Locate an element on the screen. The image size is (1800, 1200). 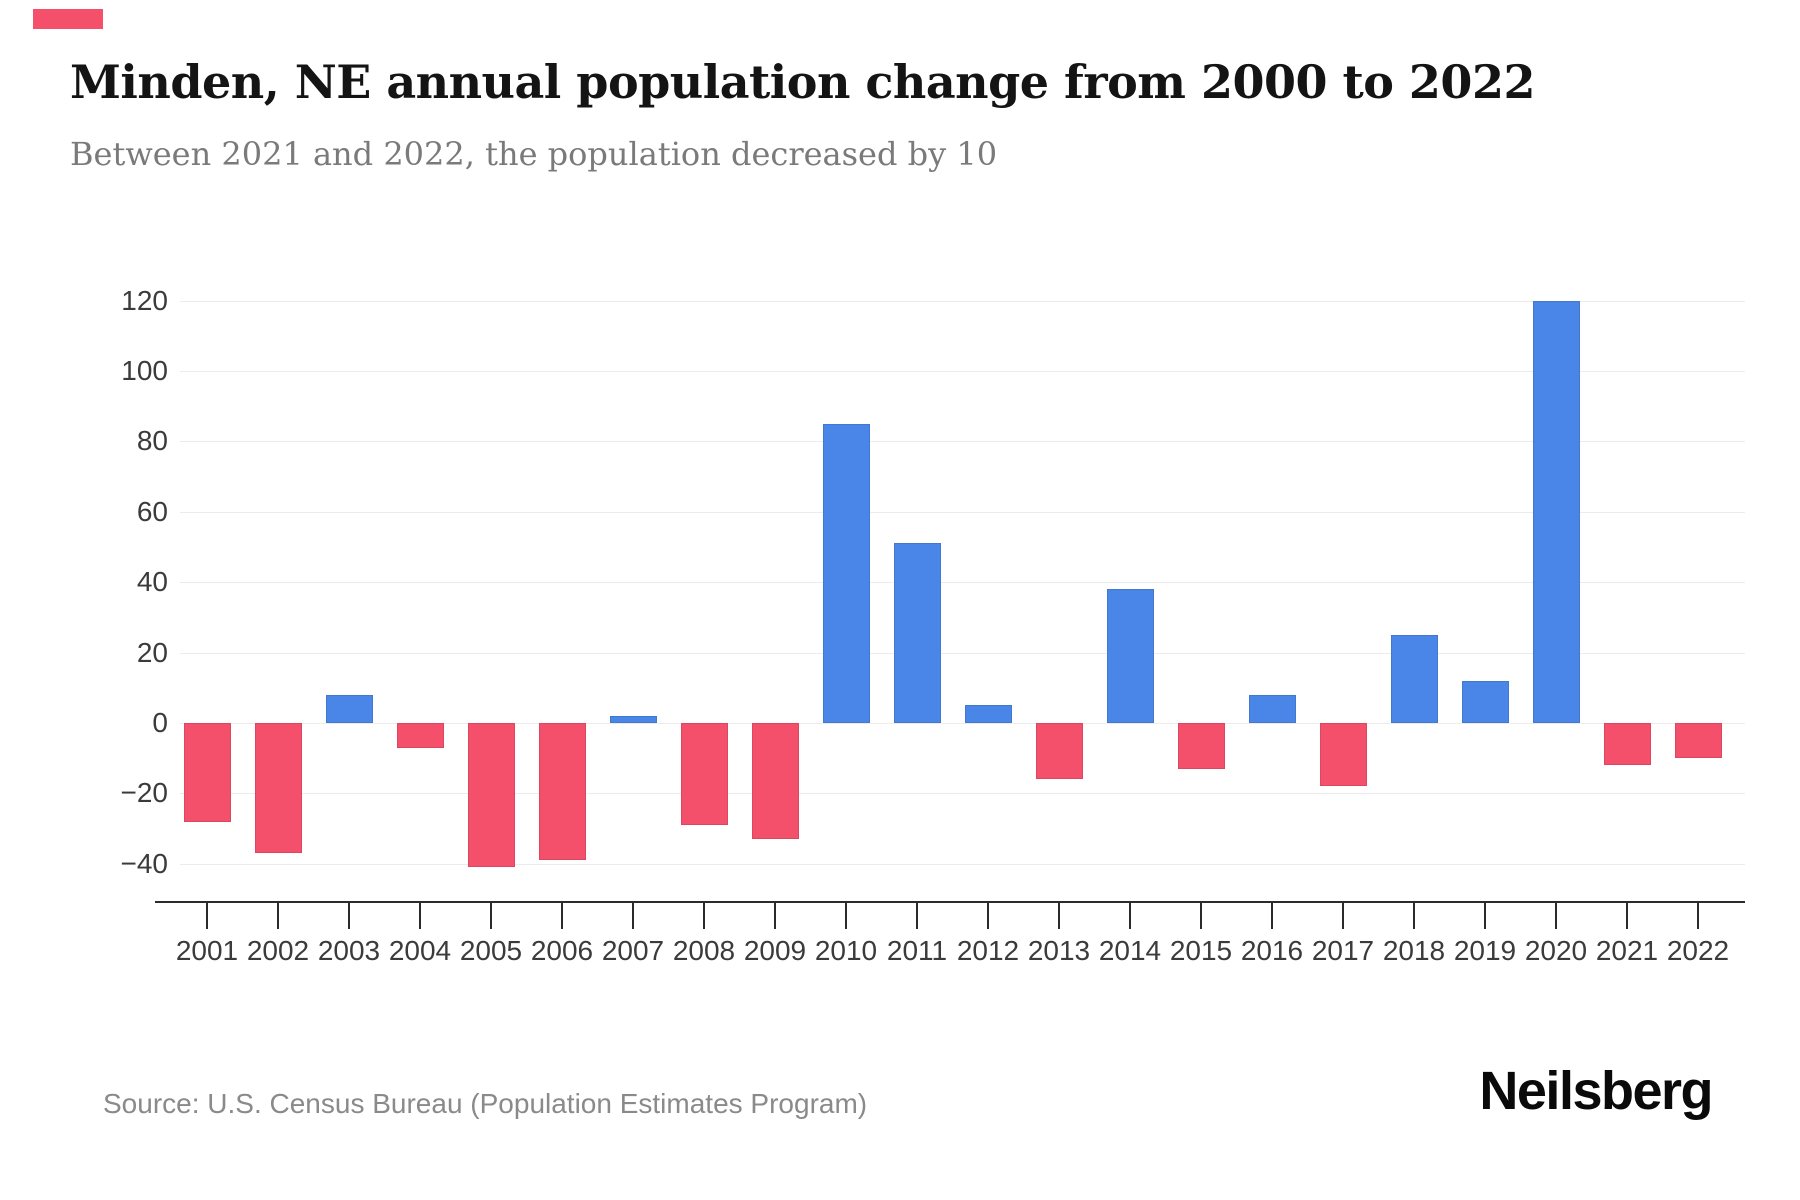
bar-2004 is located at coordinates (420, 735).